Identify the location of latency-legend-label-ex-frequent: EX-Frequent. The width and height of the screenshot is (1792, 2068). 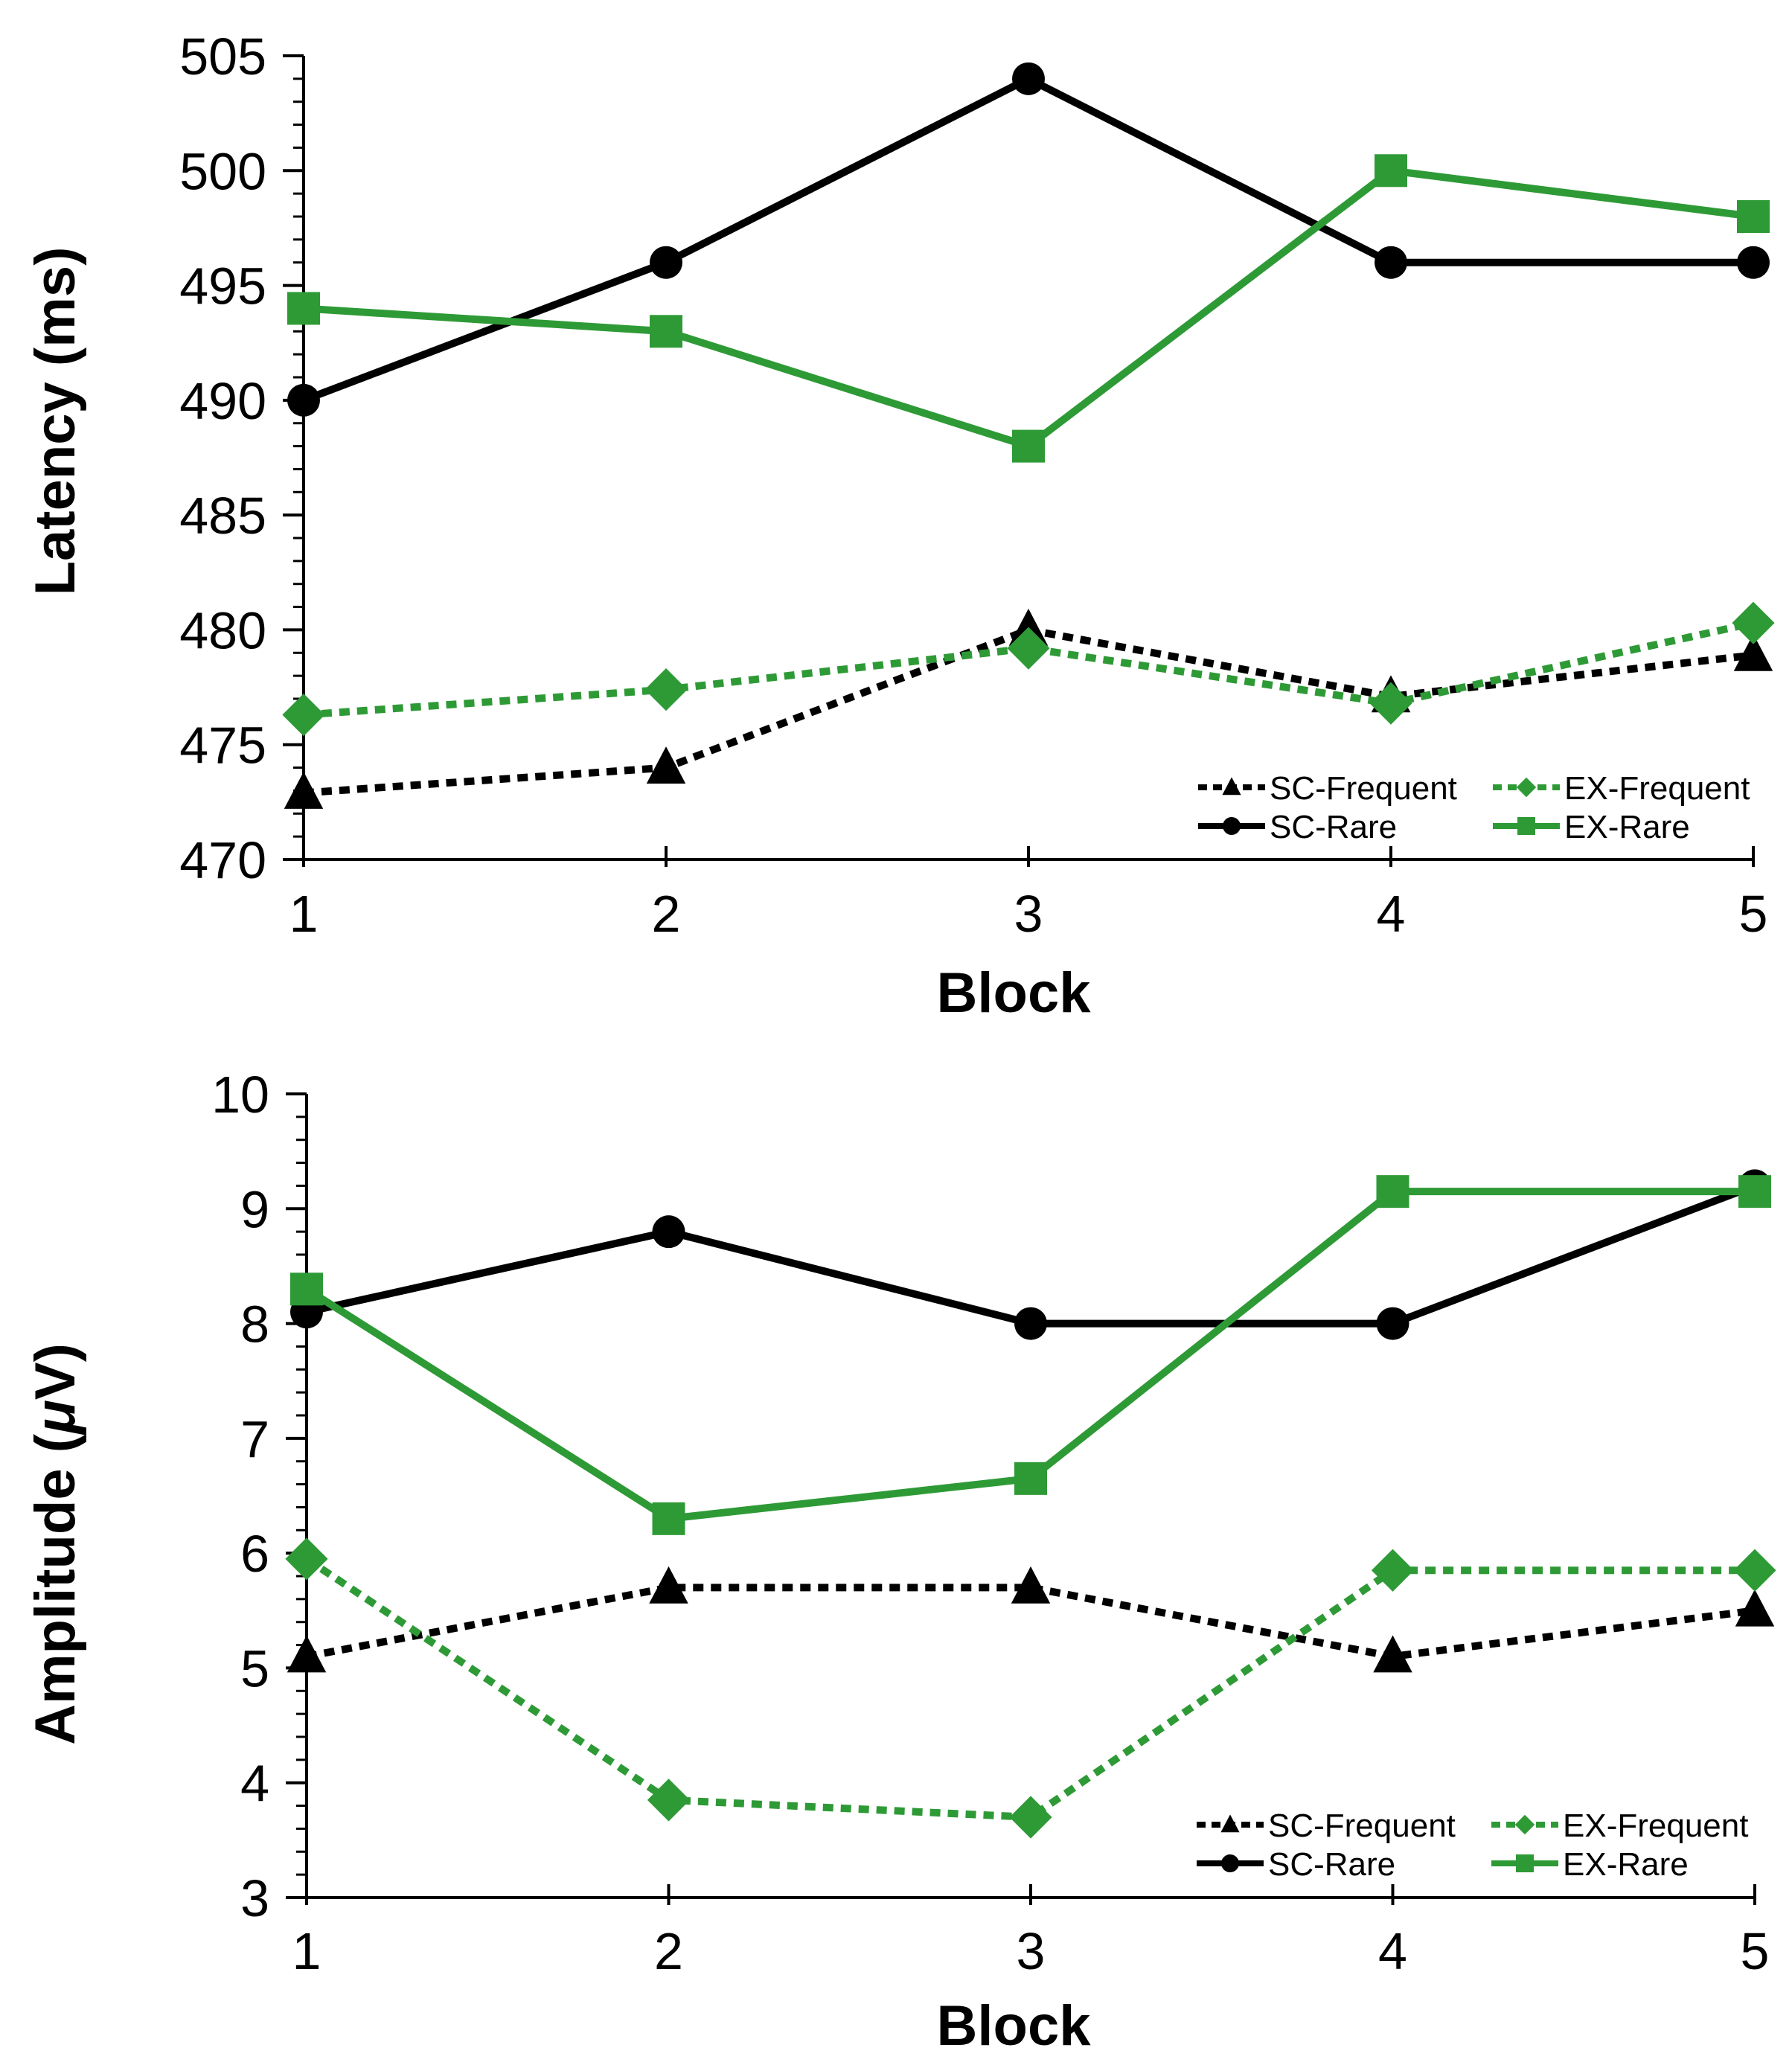
(1657, 789).